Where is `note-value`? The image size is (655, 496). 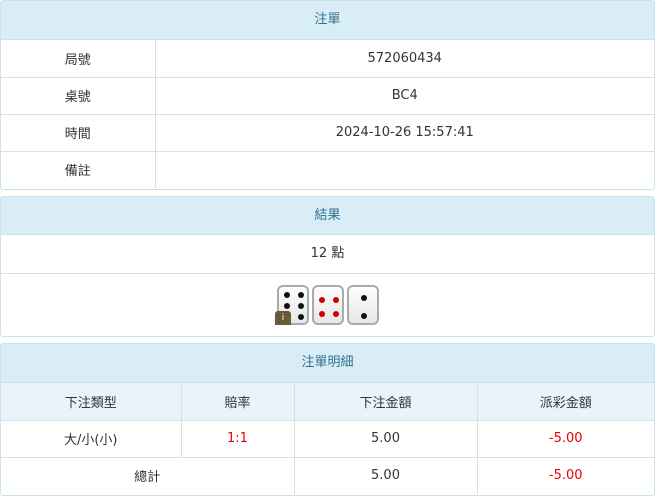
note-value is located at coordinates (404, 169).